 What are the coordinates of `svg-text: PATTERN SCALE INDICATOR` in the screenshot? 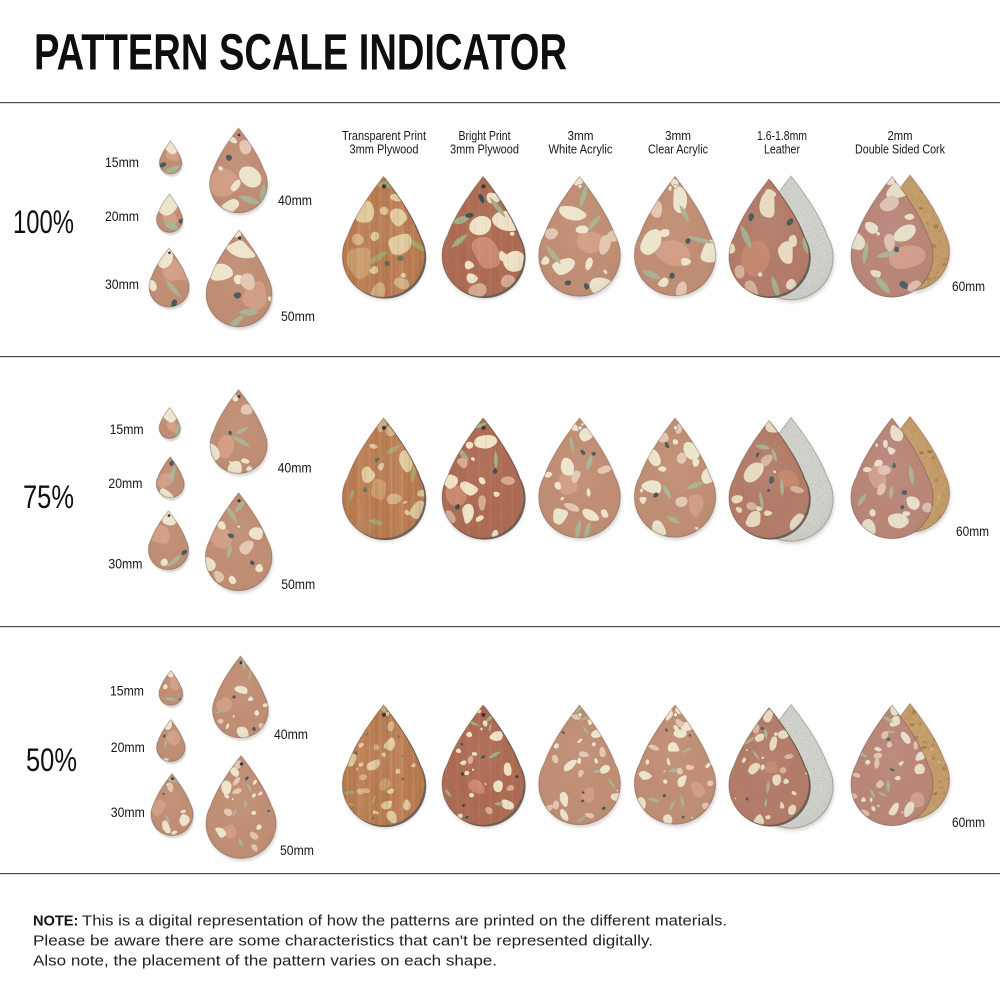 It's located at (300, 52).